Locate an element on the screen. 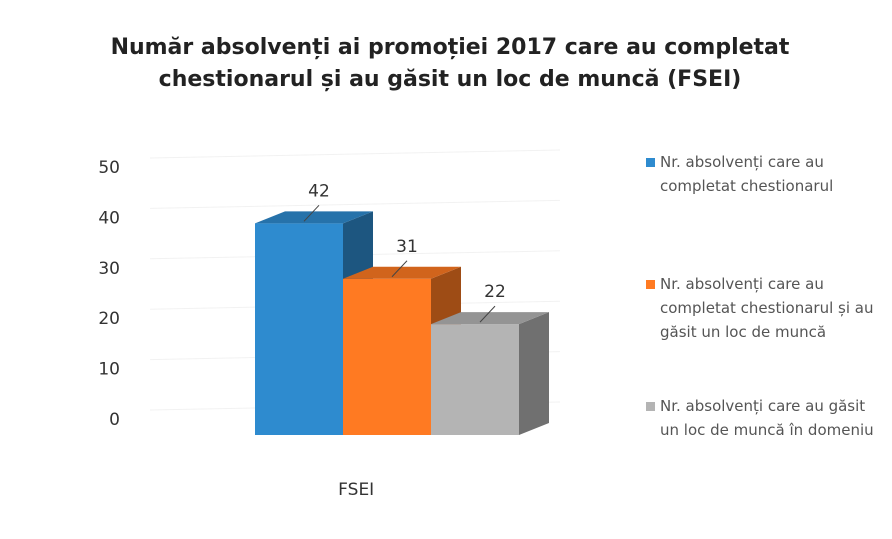  data-label: 31 is located at coordinates (407, 247).